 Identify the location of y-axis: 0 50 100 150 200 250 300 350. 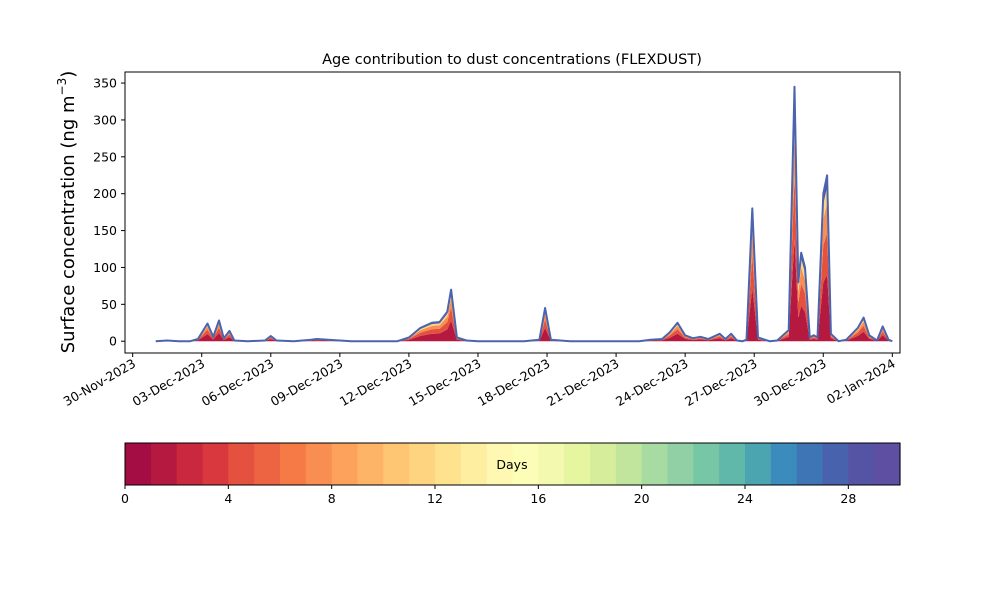
(109, 212).